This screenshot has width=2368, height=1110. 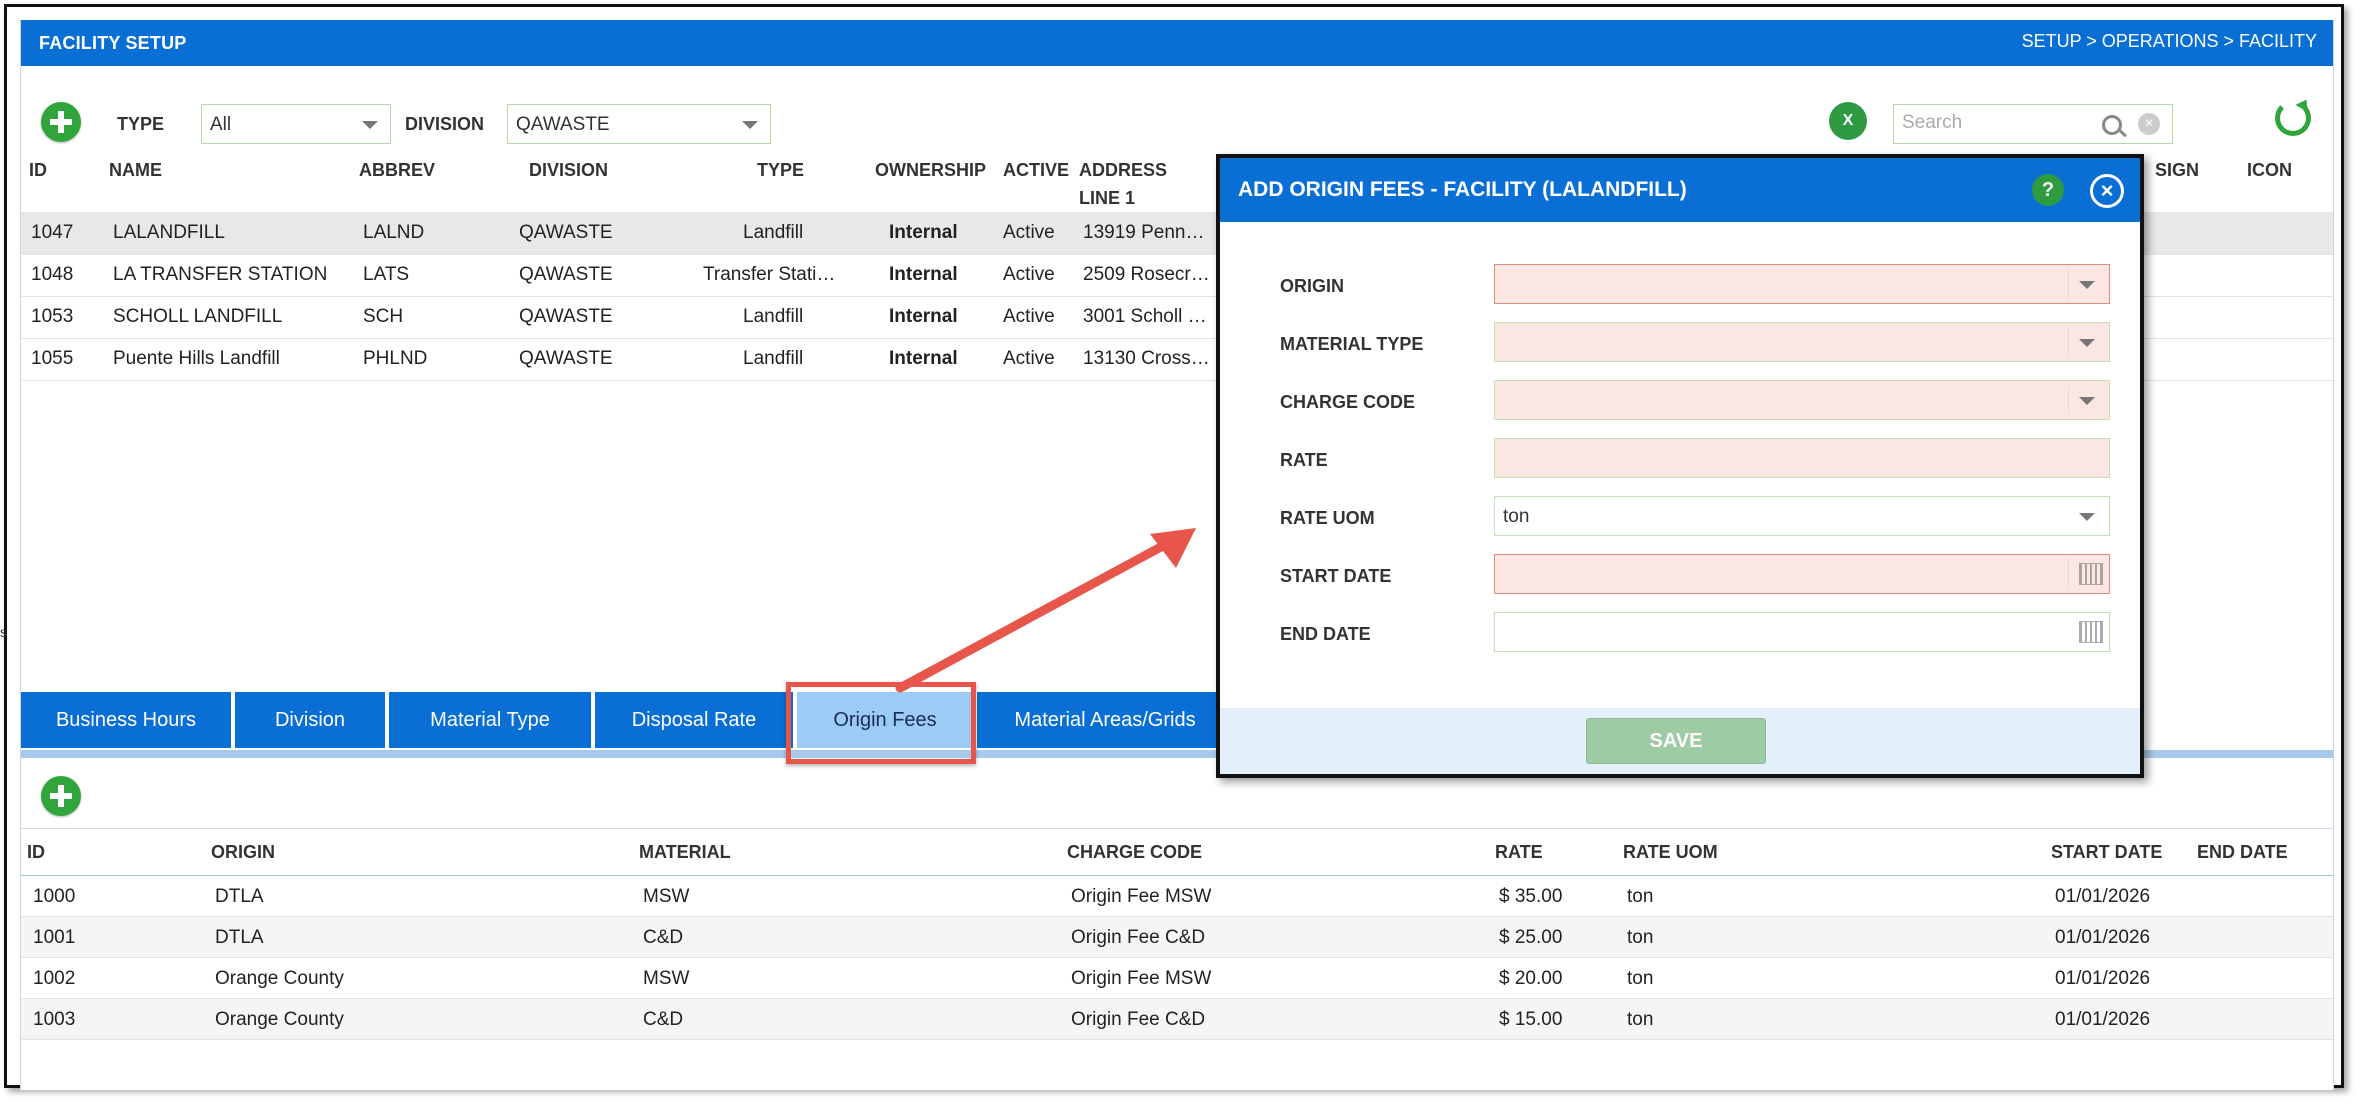 I want to click on tab-underline, so click(x=1177, y=754).